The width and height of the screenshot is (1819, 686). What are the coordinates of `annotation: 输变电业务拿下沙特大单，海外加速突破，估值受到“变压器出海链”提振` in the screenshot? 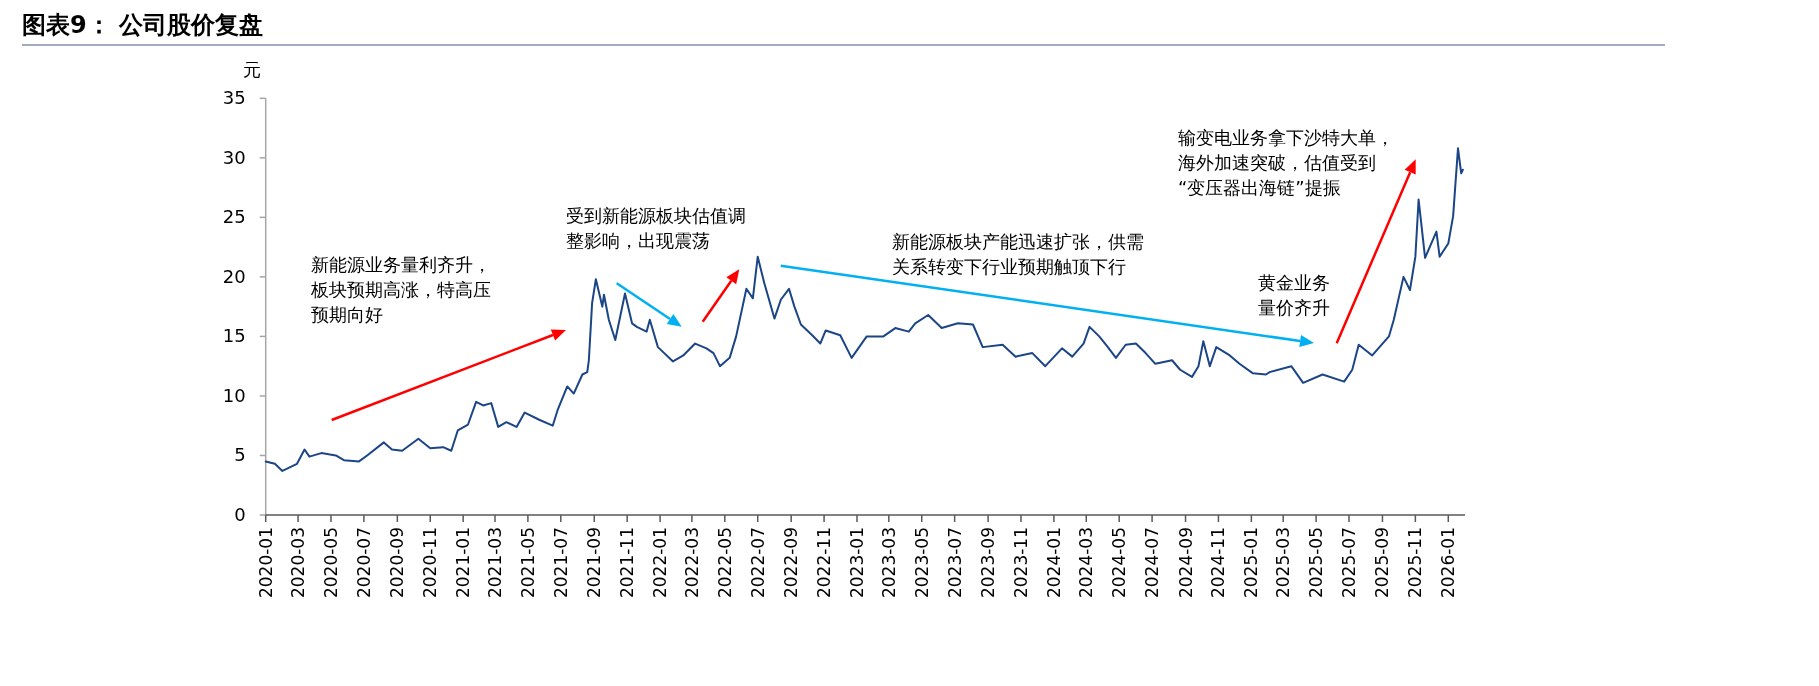 It's located at (1286, 162).